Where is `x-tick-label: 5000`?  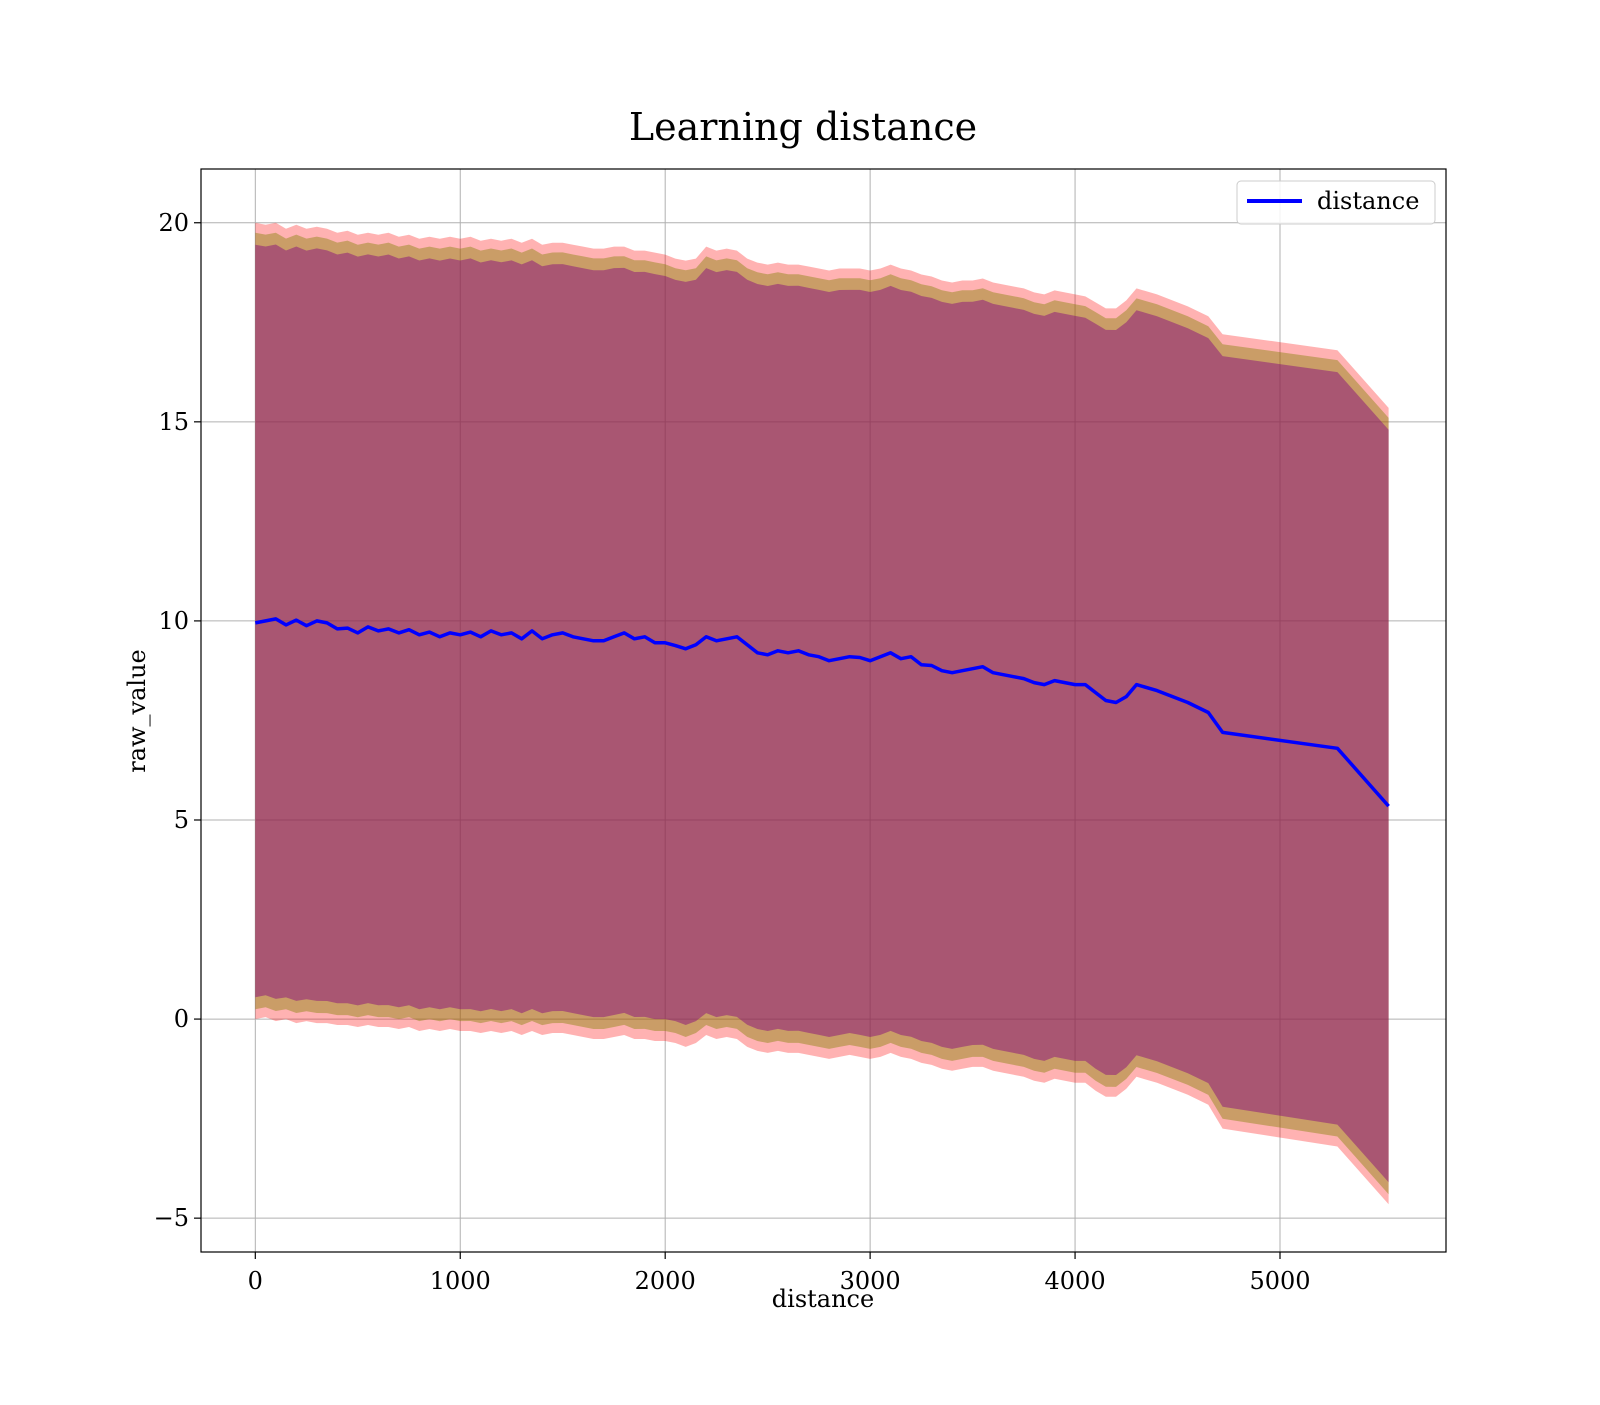
x-tick-label: 5000 is located at coordinates (1279, 1281).